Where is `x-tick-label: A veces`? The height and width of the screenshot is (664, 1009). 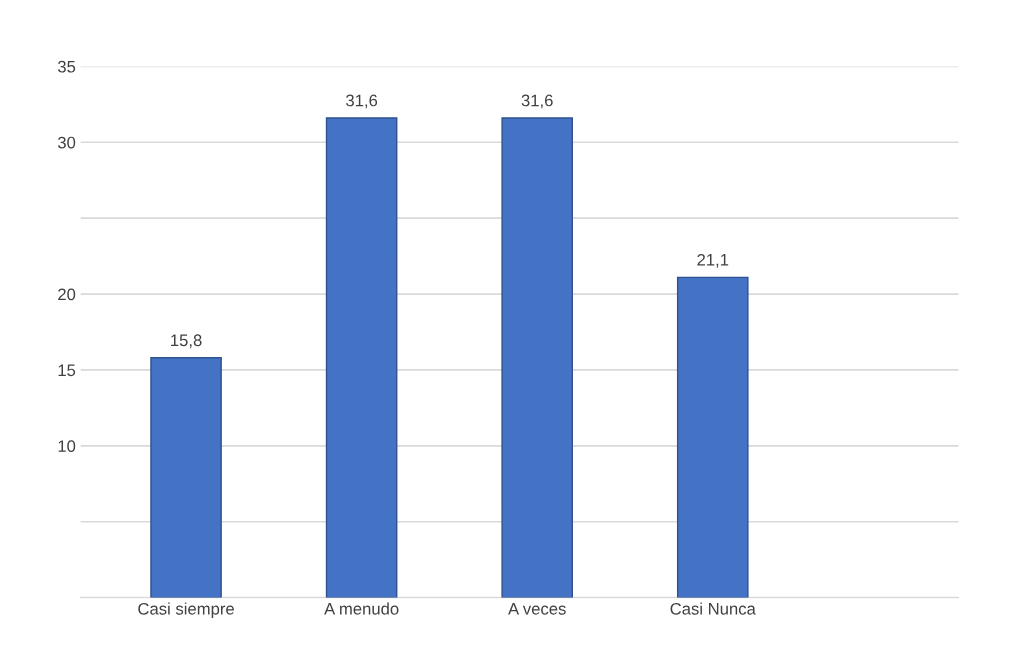 x-tick-label: A veces is located at coordinates (537, 609).